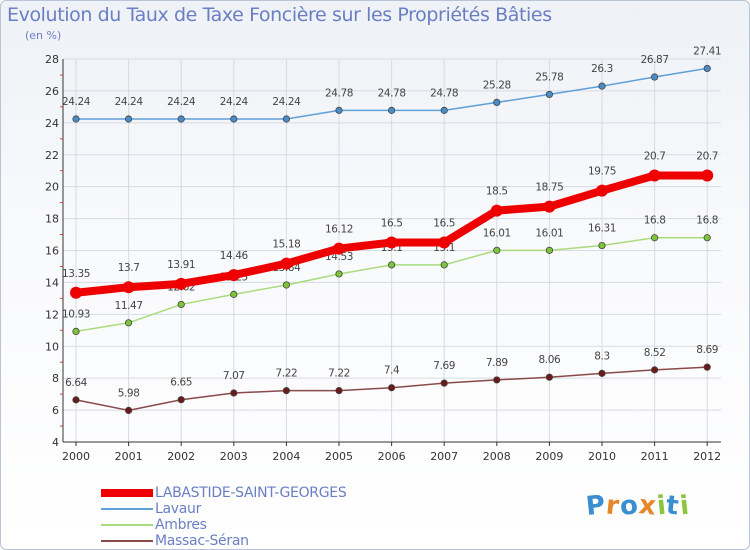 The height and width of the screenshot is (550, 750). What do you see at coordinates (497, 363) in the screenshot?
I see `data-label: 7.89` at bounding box center [497, 363].